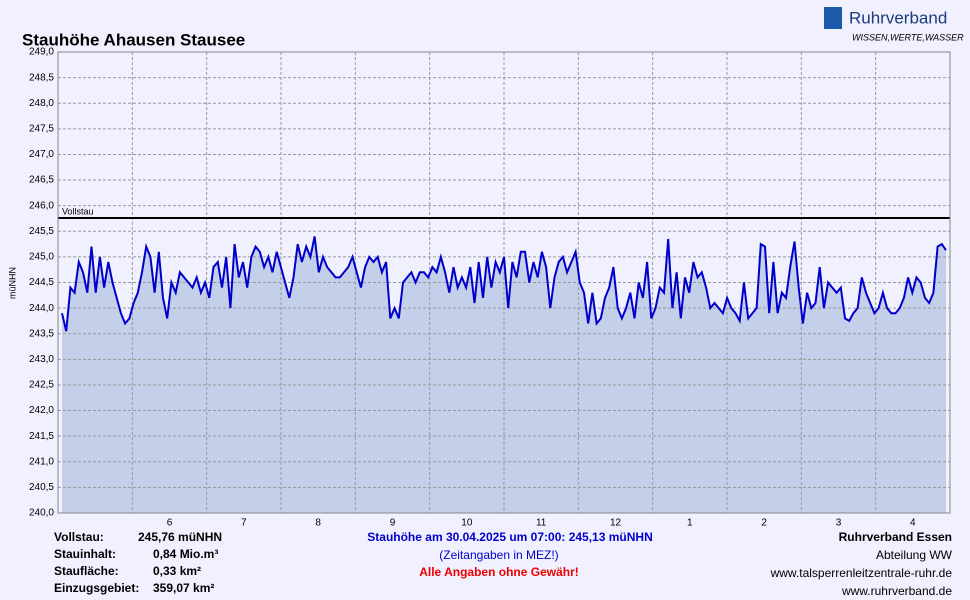 This screenshot has height=600, width=970. What do you see at coordinates (41, 385) in the screenshot?
I see `y-tick-label: 242,5` at bounding box center [41, 385].